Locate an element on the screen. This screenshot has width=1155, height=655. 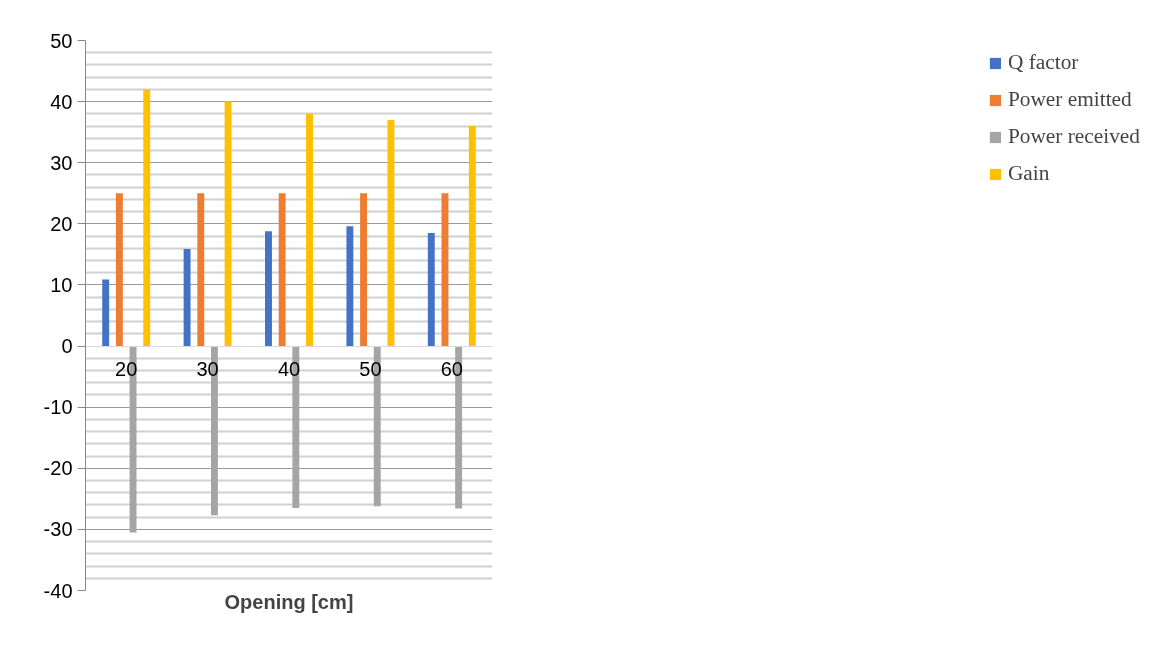
y-tick-label: -10 is located at coordinates (58, 407).